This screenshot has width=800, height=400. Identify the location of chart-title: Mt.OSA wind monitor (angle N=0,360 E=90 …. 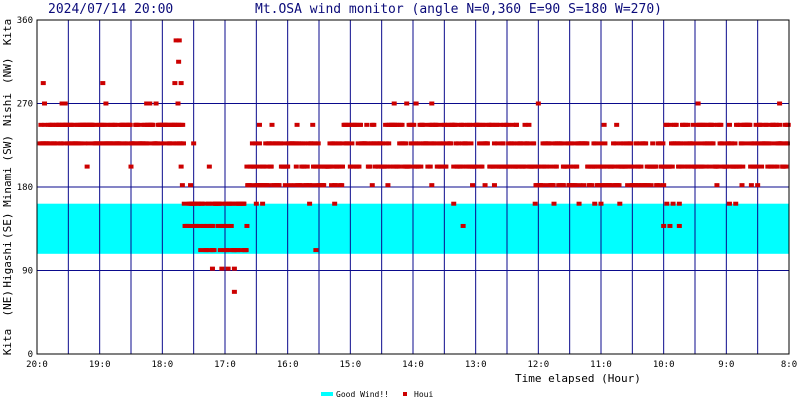
(458, 9).